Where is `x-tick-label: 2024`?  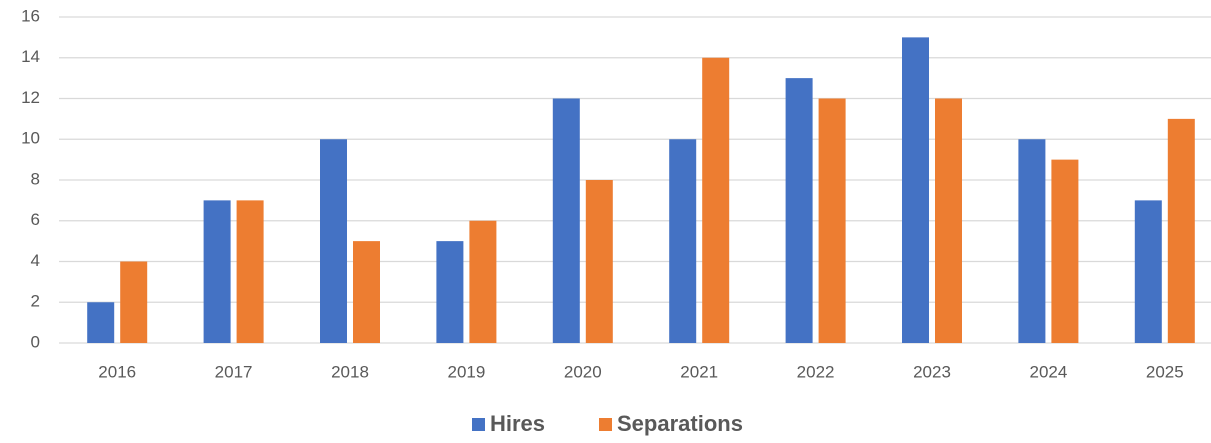 x-tick-label: 2024 is located at coordinates (1048, 371).